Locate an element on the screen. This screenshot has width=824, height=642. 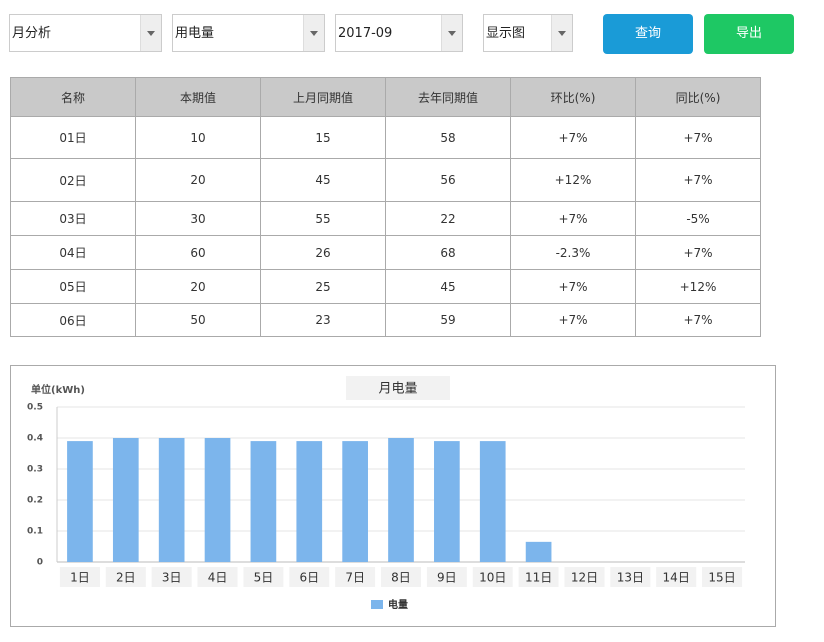
header-cell: 本期值 is located at coordinates (198, 97).